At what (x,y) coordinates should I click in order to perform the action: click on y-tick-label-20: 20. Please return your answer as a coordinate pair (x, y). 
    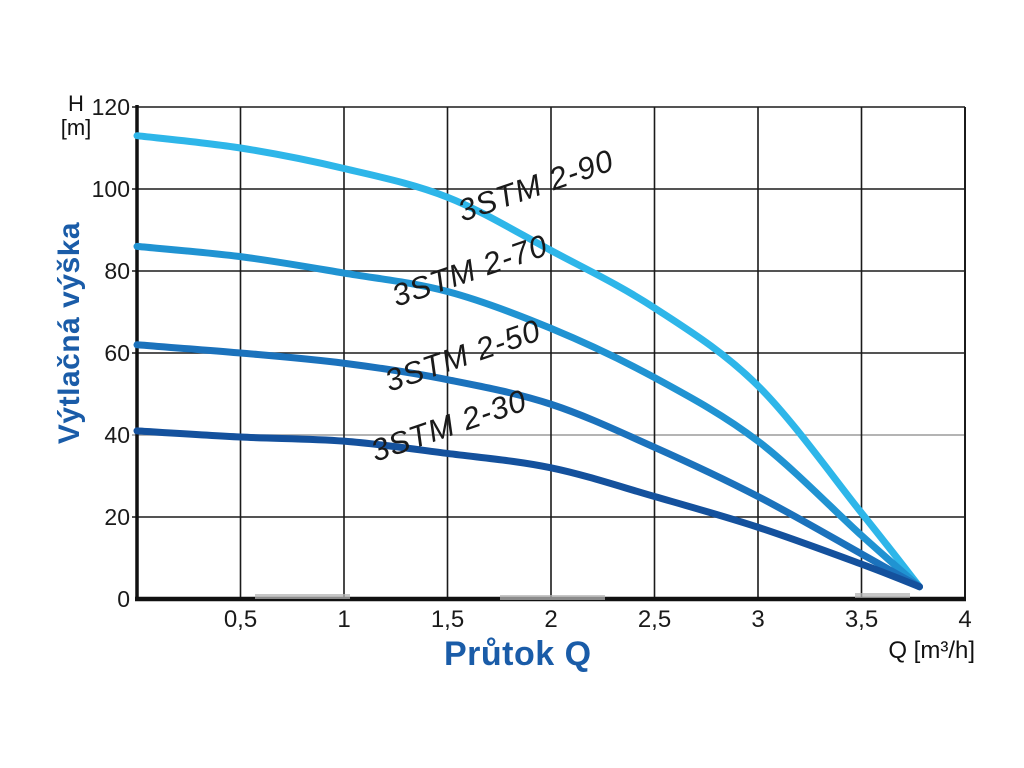
    Looking at the image, I should click on (117, 517).